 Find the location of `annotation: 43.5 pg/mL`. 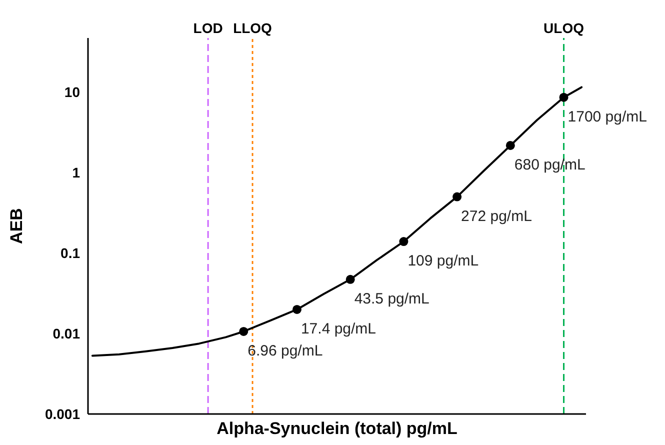

annotation: 43.5 pg/mL is located at coordinates (392, 299).